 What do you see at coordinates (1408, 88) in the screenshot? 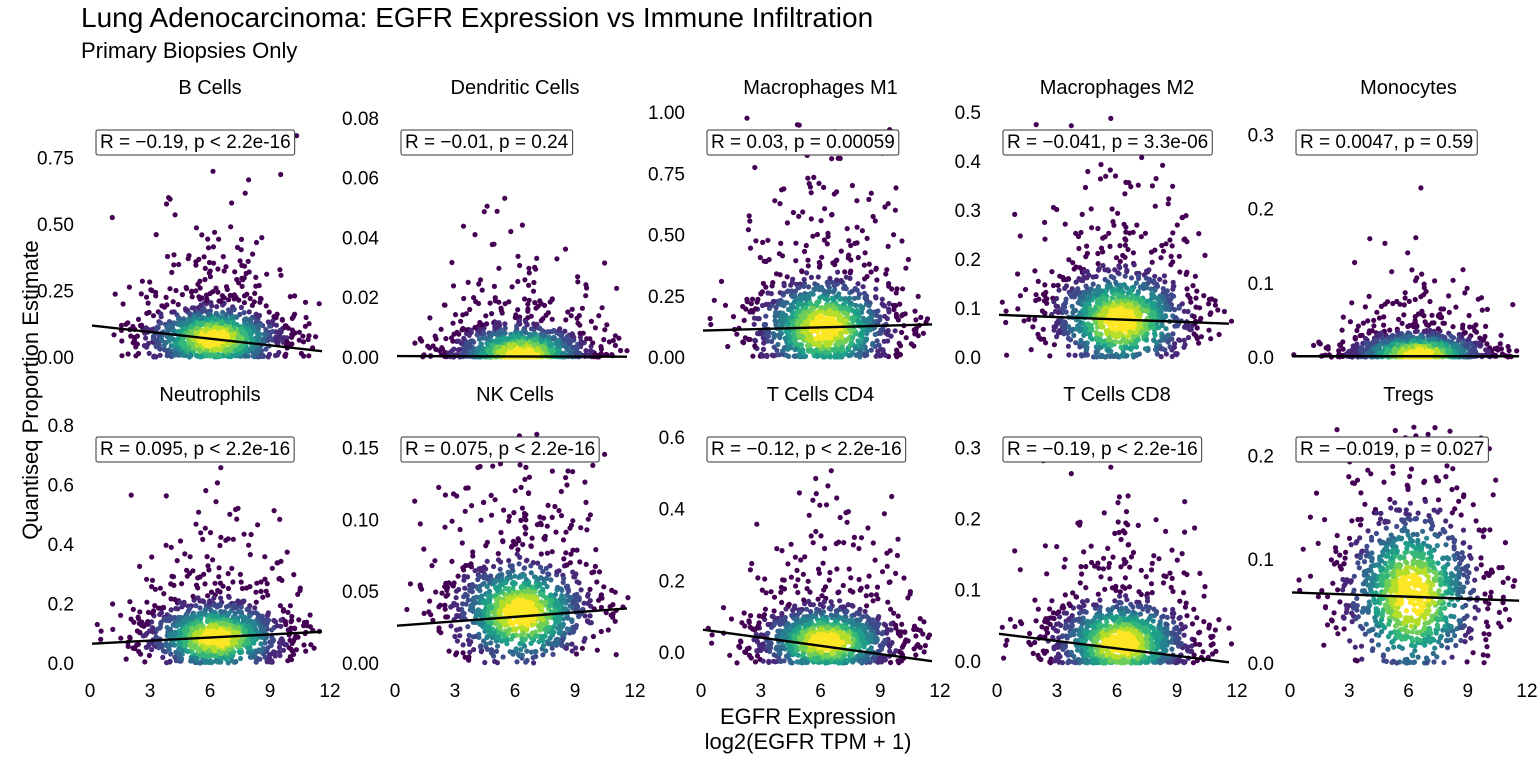
I see `panel-title: Monocytes` at bounding box center [1408, 88].